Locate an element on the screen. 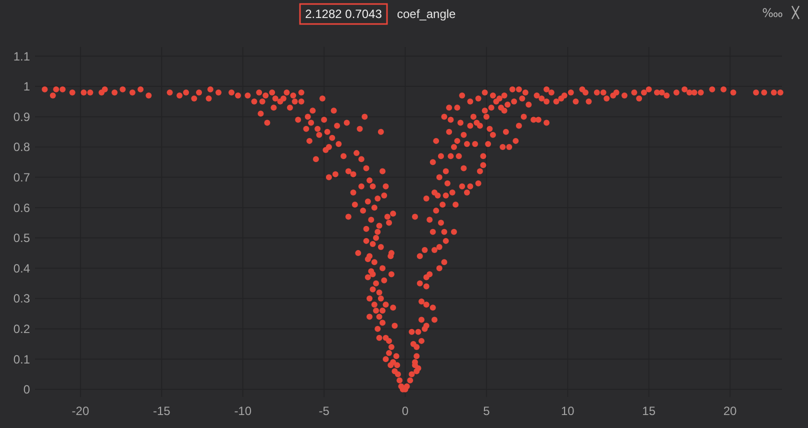 This screenshot has width=808, height=428. x-tick-label: 5 is located at coordinates (486, 411).